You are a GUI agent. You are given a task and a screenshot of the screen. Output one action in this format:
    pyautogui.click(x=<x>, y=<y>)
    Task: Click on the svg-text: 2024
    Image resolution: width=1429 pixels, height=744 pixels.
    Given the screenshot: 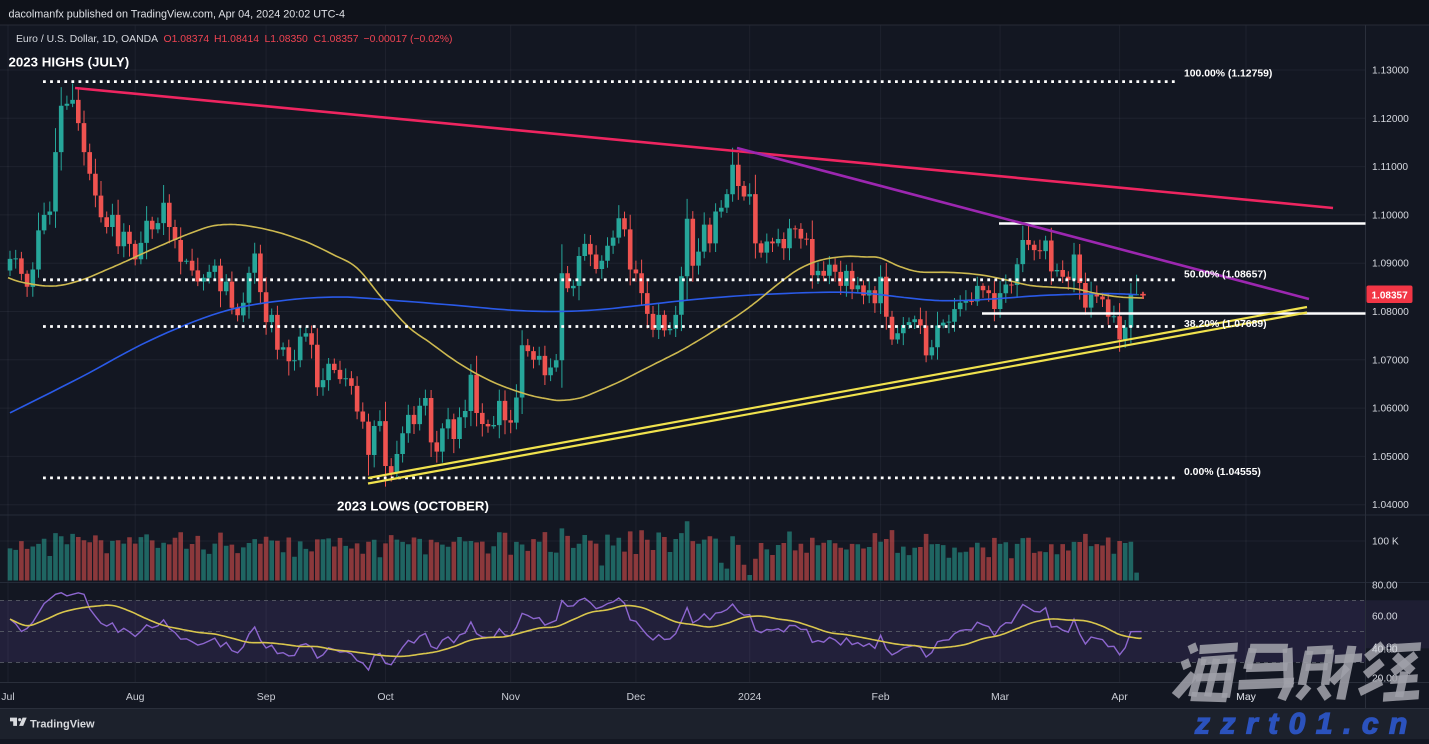 What is the action you would take?
    pyautogui.click(x=750, y=697)
    